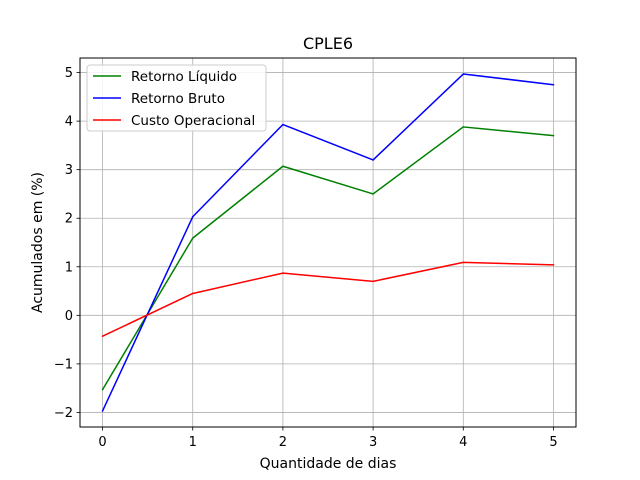  What do you see at coordinates (283, 442) in the screenshot?
I see `x-tick-label: 2` at bounding box center [283, 442].